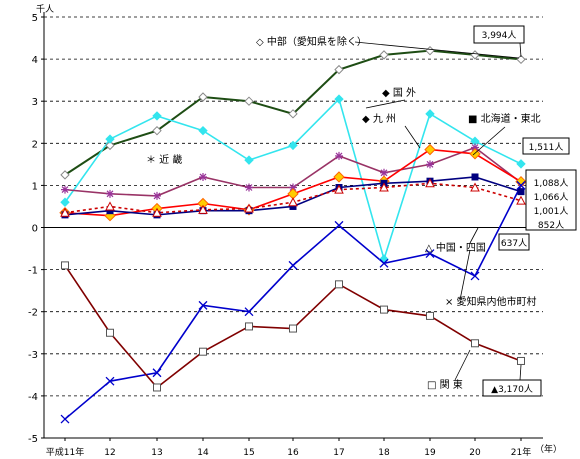 The width and height of the screenshot is (580, 459). What do you see at coordinates (311, 41) in the screenshot?
I see `legend-chubu: ◇ 中部（愛知県を除く）` at bounding box center [311, 41].